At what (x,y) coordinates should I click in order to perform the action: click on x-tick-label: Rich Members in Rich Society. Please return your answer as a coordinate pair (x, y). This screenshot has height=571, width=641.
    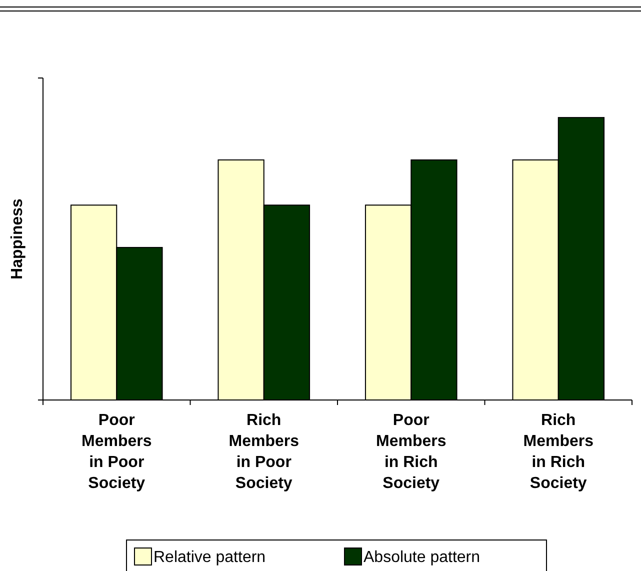
    Looking at the image, I should click on (558, 452).